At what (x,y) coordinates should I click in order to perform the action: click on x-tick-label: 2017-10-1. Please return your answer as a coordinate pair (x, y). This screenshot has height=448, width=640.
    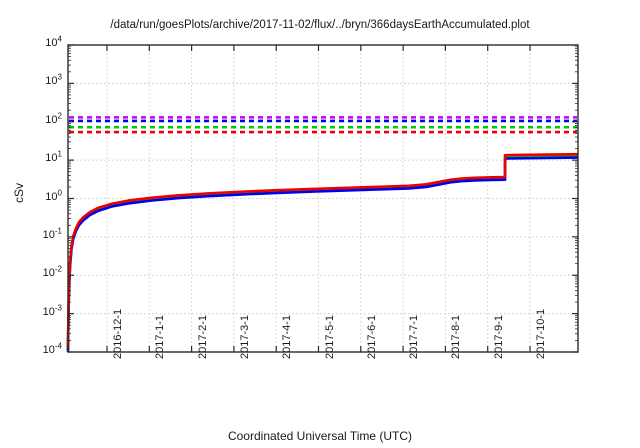
    Looking at the image, I should click on (541, 333).